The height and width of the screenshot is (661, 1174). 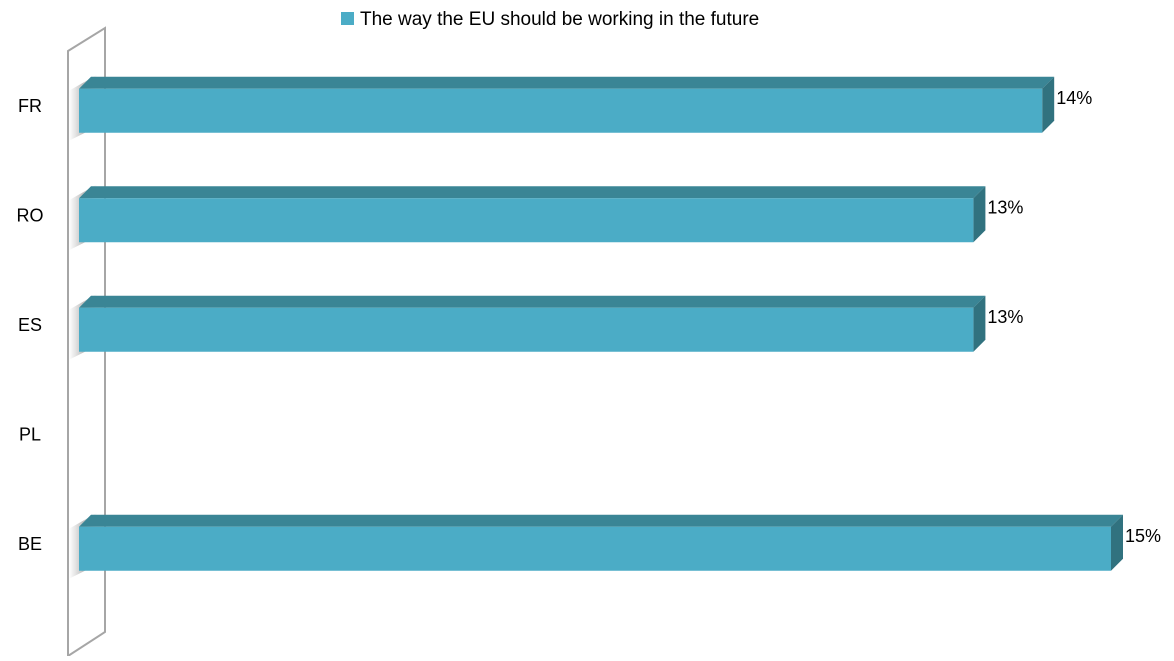 What do you see at coordinates (30, 106) in the screenshot?
I see `category-label-fr: FR` at bounding box center [30, 106].